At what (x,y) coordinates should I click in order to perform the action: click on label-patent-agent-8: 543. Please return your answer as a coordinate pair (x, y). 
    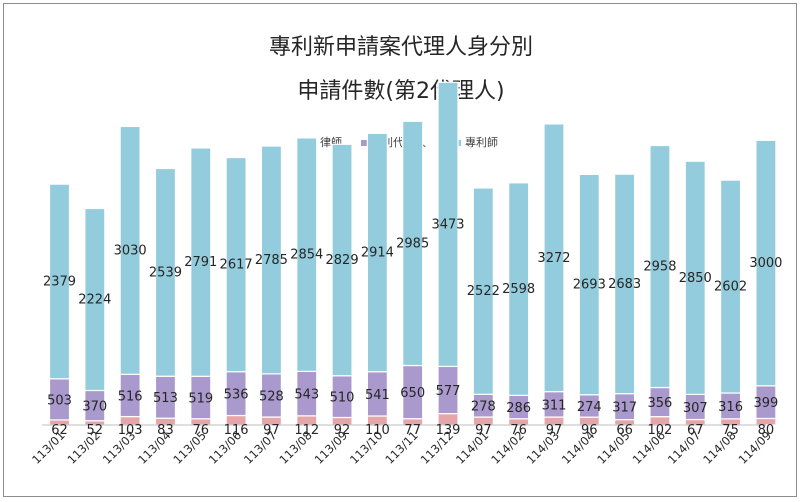
    Looking at the image, I should click on (306, 395).